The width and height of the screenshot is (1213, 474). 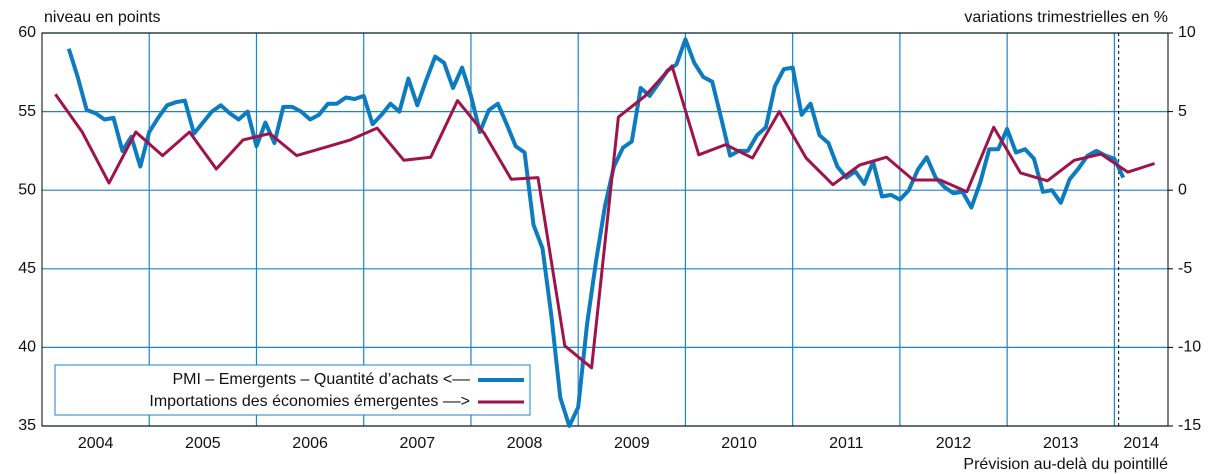 What do you see at coordinates (27, 32) in the screenshot?
I see `y-tick-label: 60` at bounding box center [27, 32].